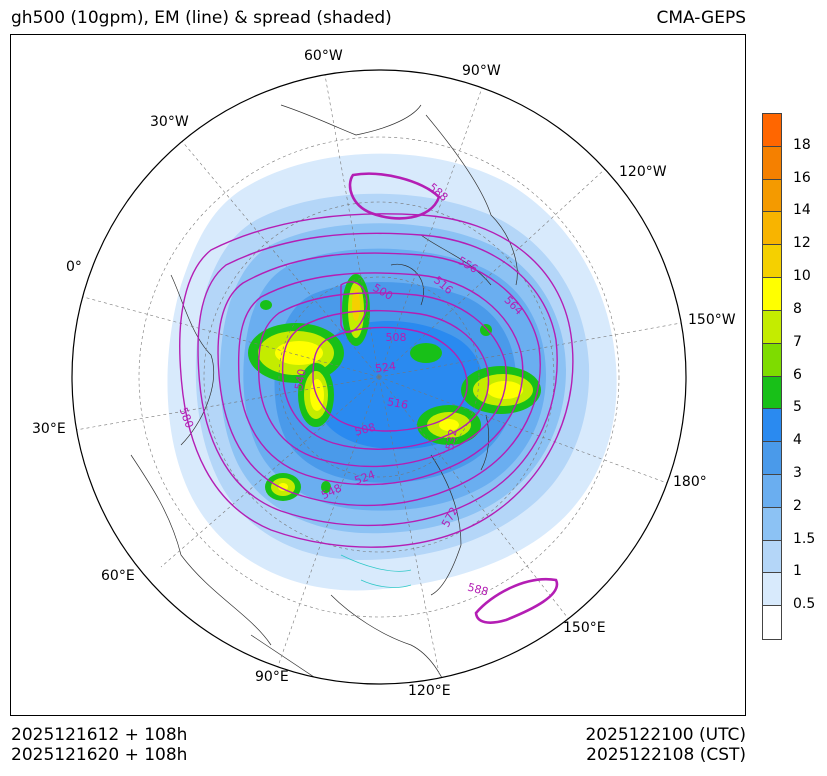 This screenshot has height=776, width=827. I want to click on lon-label-90e: 90°E, so click(272, 677).